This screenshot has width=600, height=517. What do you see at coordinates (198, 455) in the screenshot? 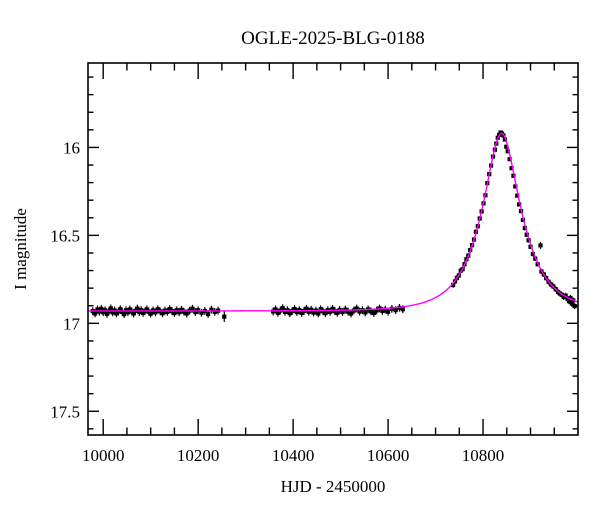
I see `x-tick-label: 10200` at bounding box center [198, 455].